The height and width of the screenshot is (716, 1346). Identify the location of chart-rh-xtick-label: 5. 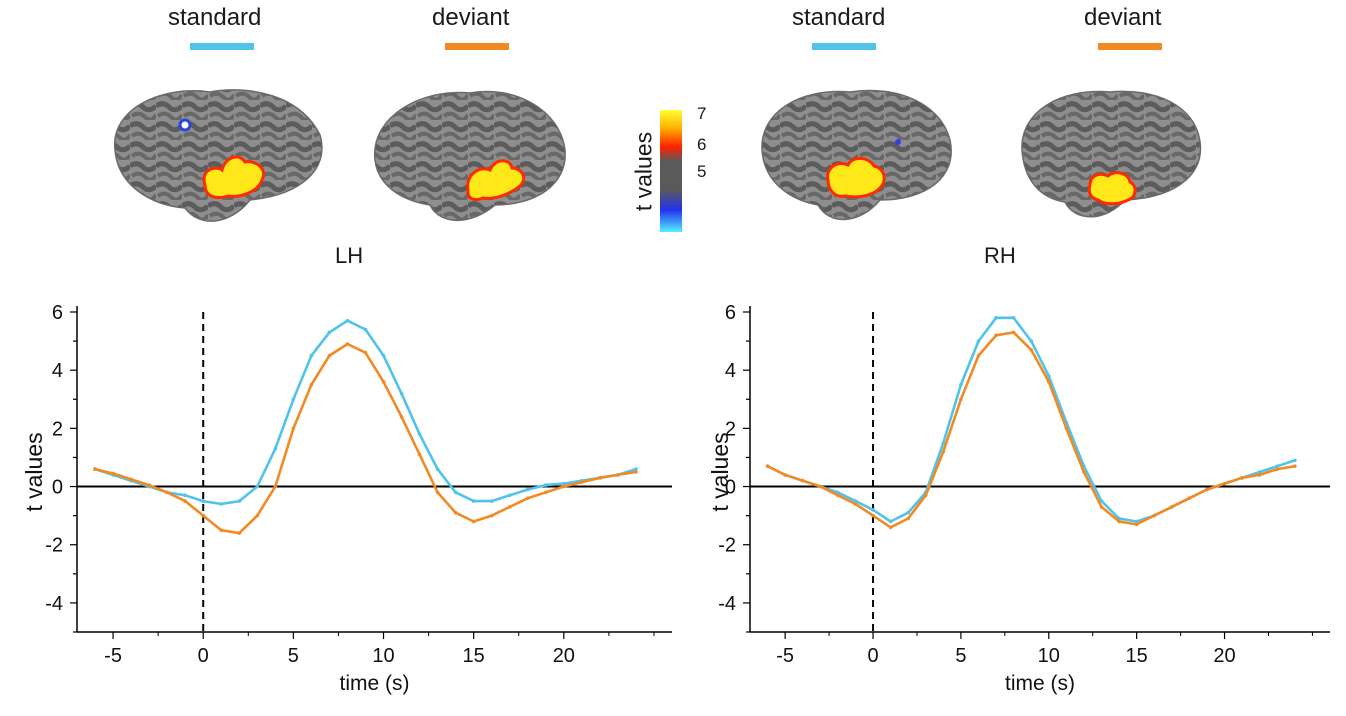
(960, 656).